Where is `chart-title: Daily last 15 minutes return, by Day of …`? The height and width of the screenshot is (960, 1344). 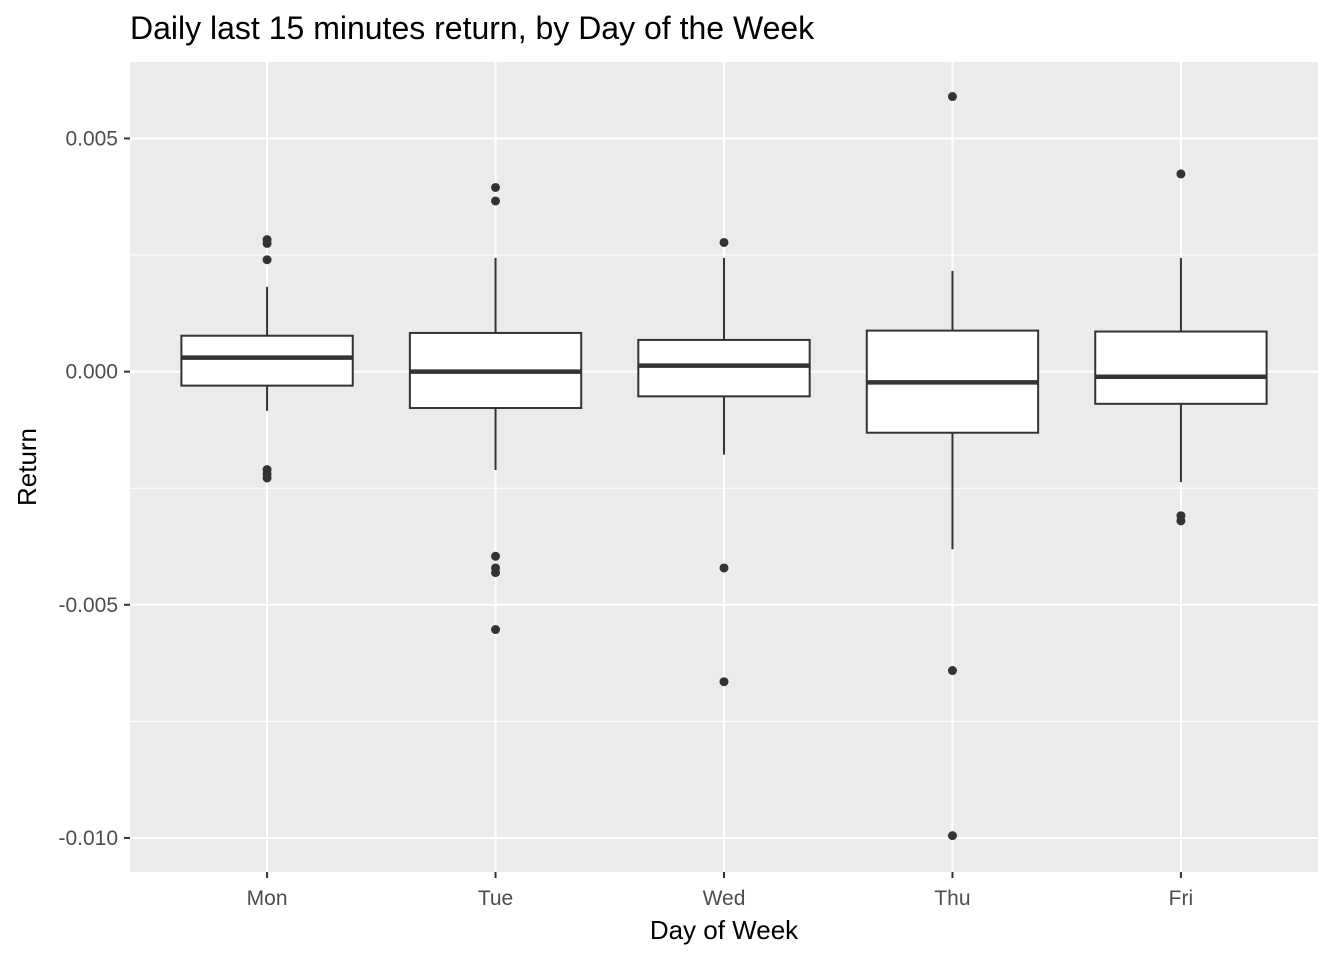 chart-title: Daily last 15 minutes return, by Day of … is located at coordinates (472, 28).